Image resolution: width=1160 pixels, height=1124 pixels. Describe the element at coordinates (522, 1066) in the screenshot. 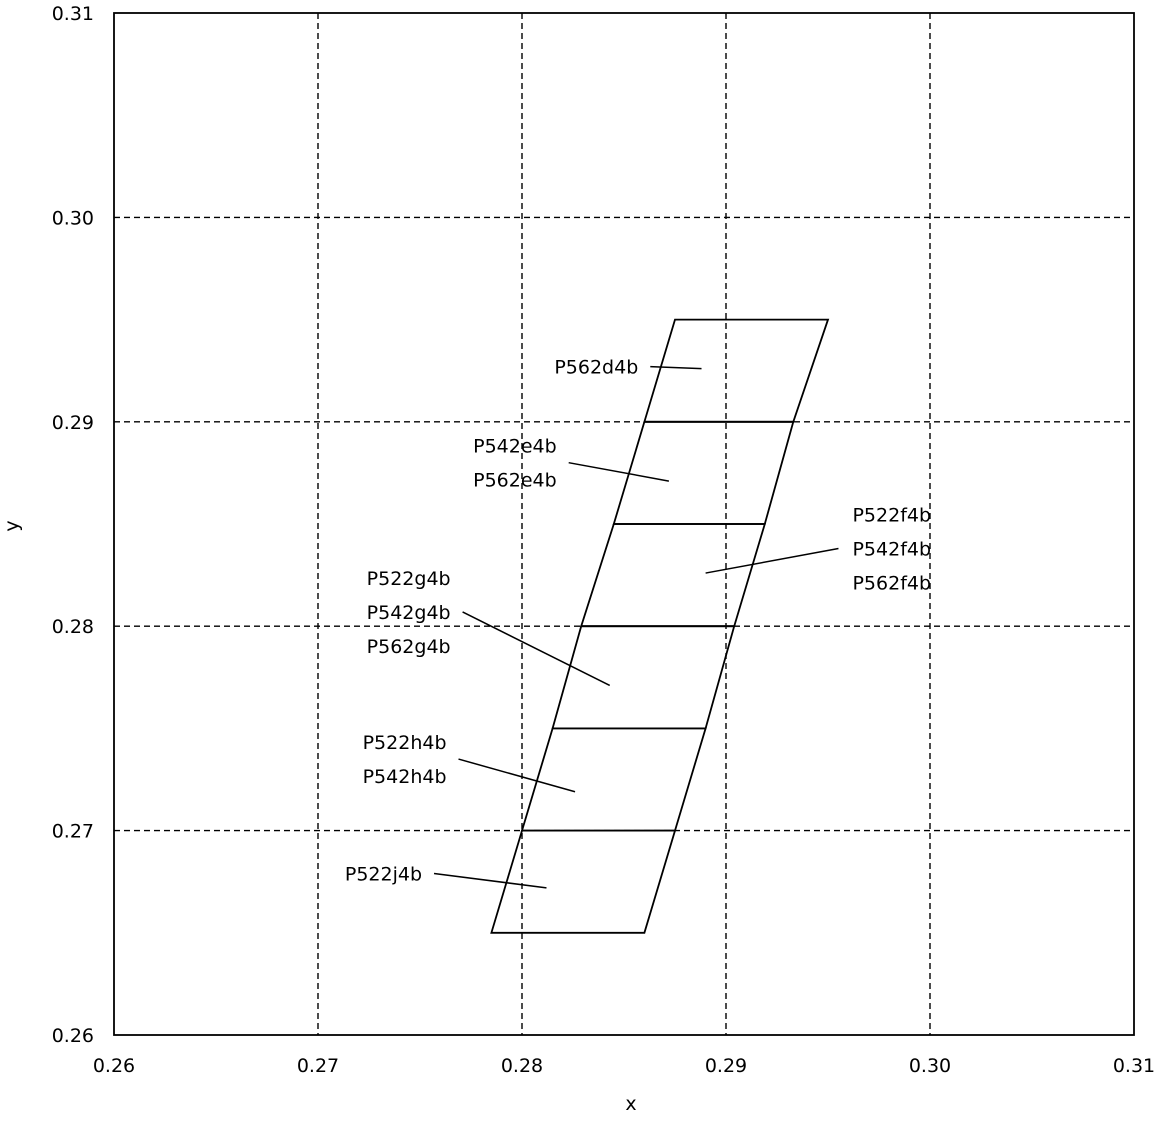

I see `x-tick-label: 0.28` at that location.